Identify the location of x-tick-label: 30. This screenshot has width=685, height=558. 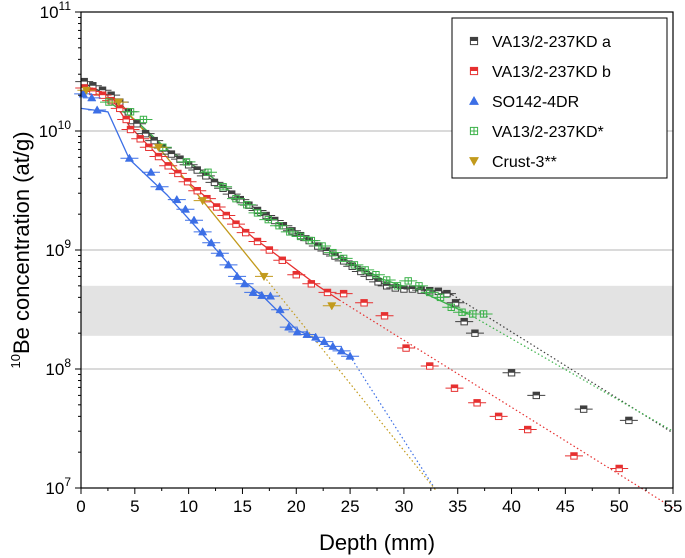
(403, 506).